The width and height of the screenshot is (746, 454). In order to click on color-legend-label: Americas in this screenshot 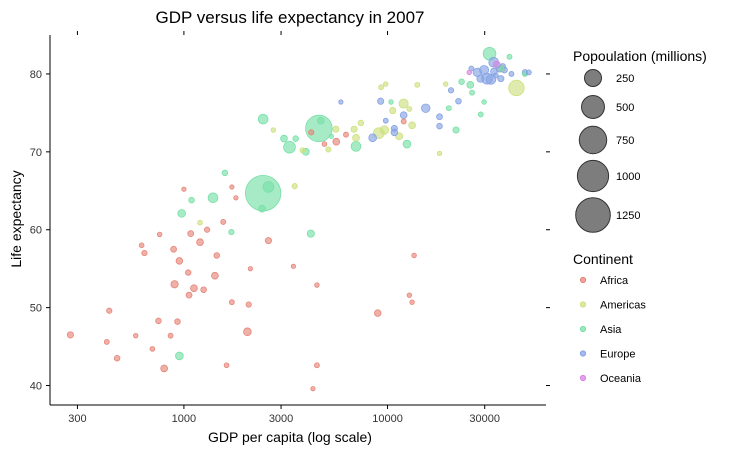, I will do `click(623, 306)`.